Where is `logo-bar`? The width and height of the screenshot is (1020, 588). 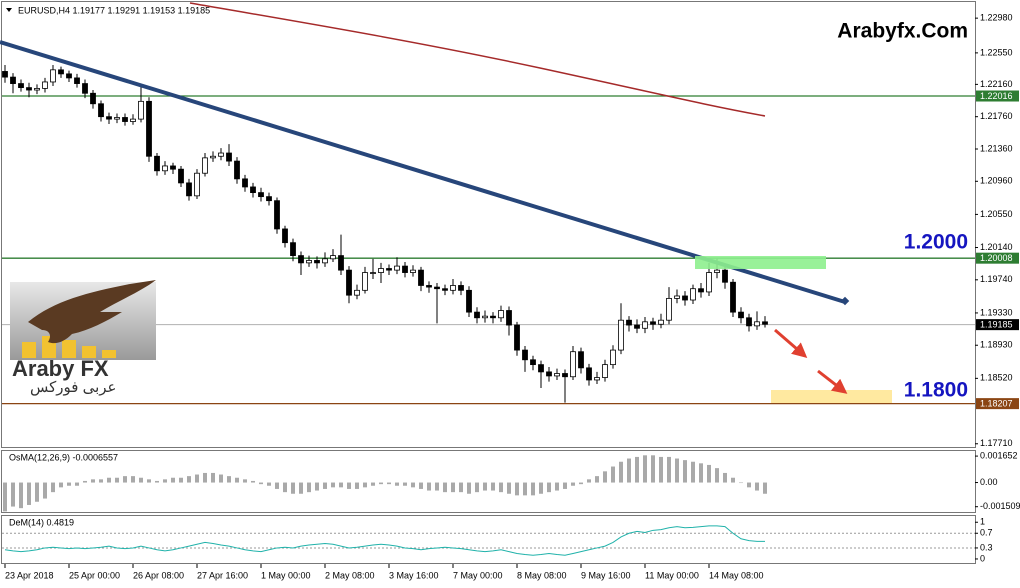 logo-bar is located at coordinates (29, 350).